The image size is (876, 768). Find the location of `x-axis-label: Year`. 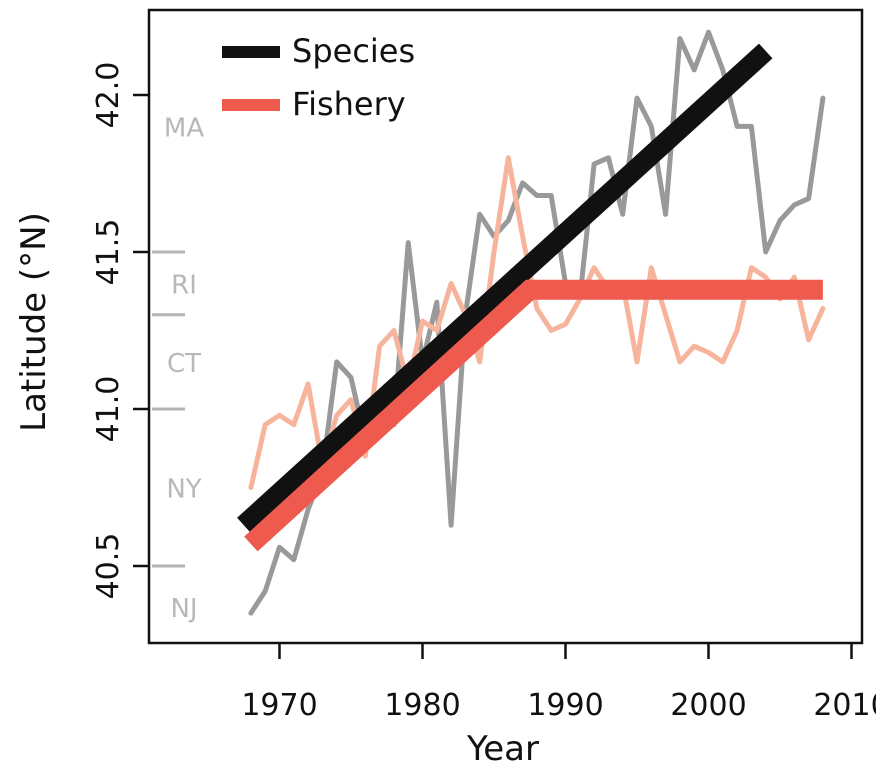

x-axis-label: Year is located at coordinates (502, 748).